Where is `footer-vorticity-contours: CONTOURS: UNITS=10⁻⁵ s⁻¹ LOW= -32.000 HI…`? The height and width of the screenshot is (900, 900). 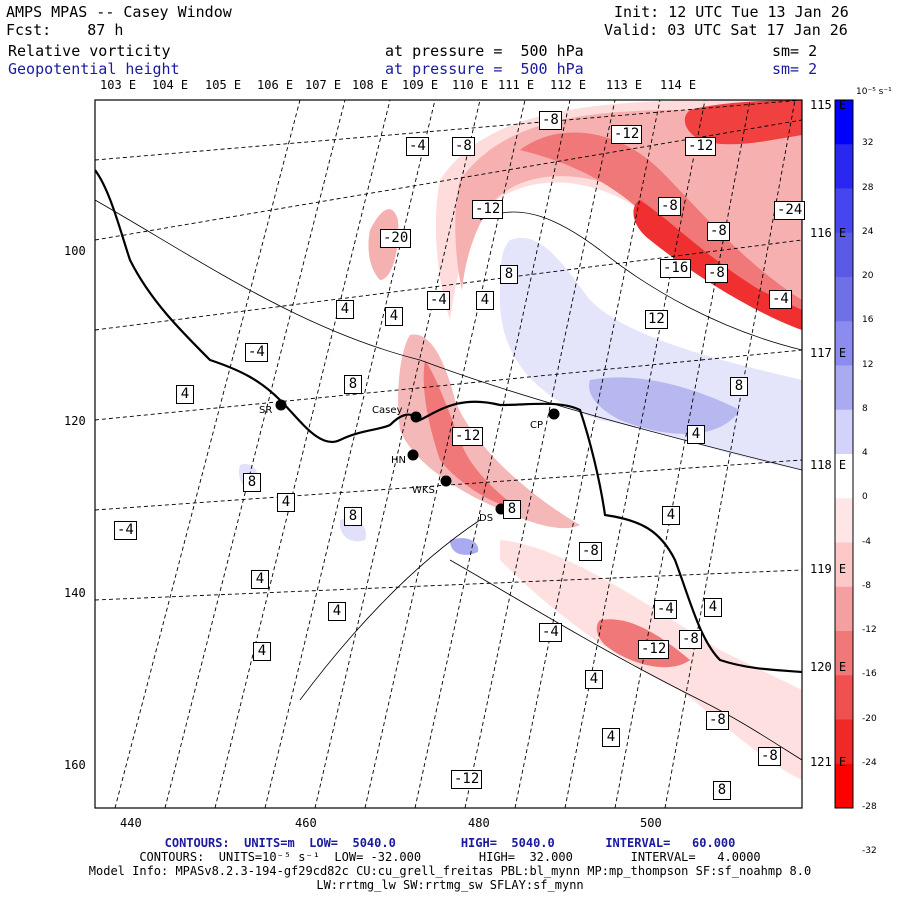
footer-vorticity-contours: CONTOURS: UNITS=10⁻⁵ s⁻¹ LOW= -32.000 HI… is located at coordinates (450, 857).